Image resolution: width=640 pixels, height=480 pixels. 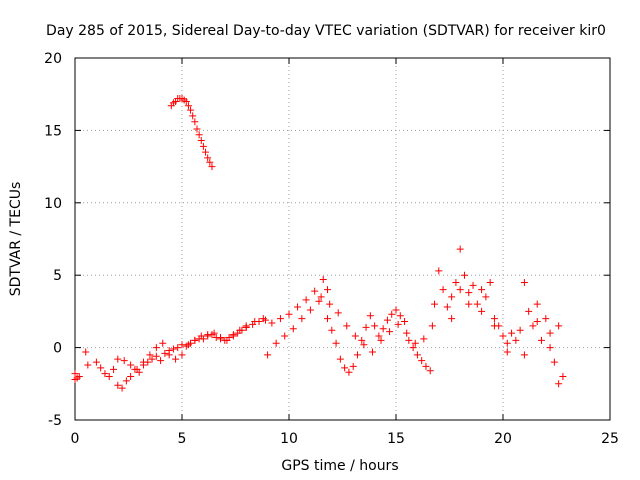 What do you see at coordinates (379, 341) in the screenshot?
I see `series-midday-dip` at bounding box center [379, 341].